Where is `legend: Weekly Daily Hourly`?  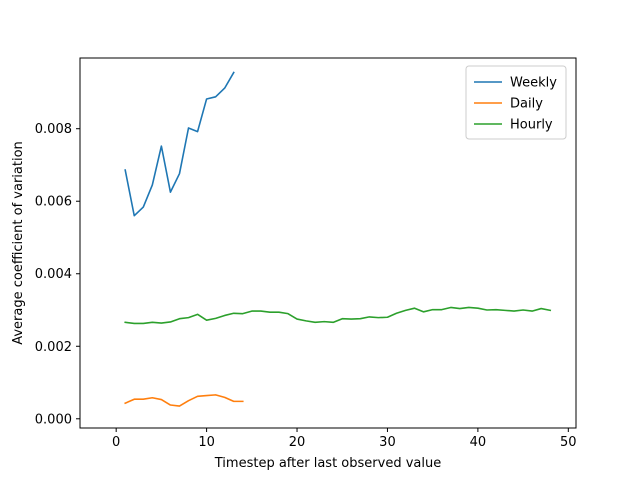
legend: Weekly Daily Hourly is located at coordinates (516, 102).